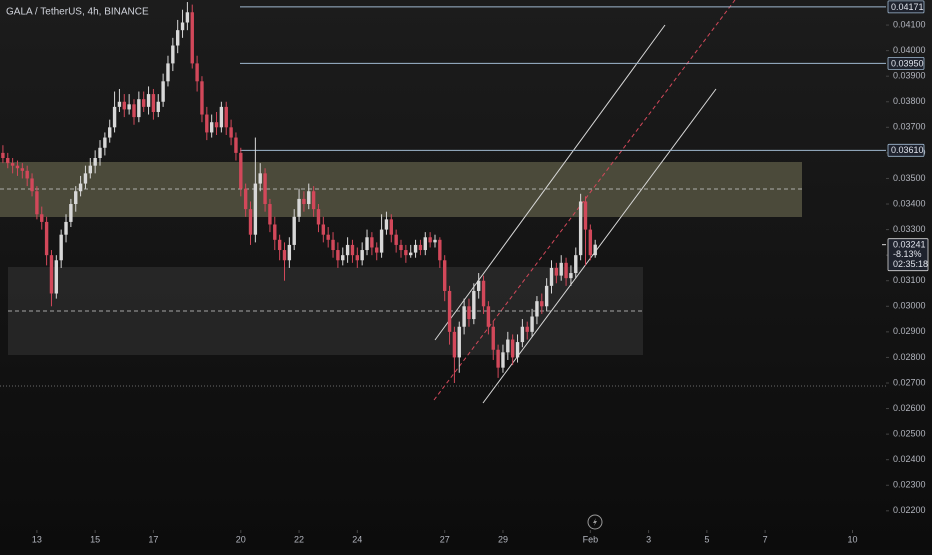 The width and height of the screenshot is (932, 555). What do you see at coordinates (591, 539) in the screenshot?
I see `x-tick-label: Feb` at bounding box center [591, 539].